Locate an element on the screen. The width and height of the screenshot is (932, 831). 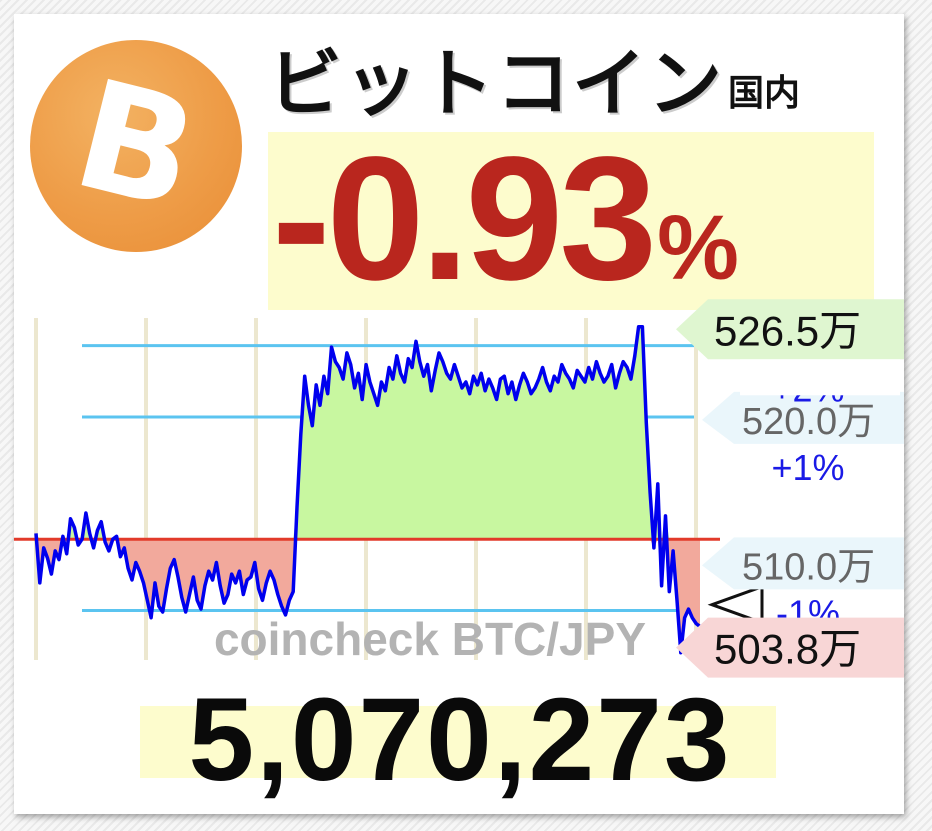
area-below-reference is located at coordinates (368, 596).